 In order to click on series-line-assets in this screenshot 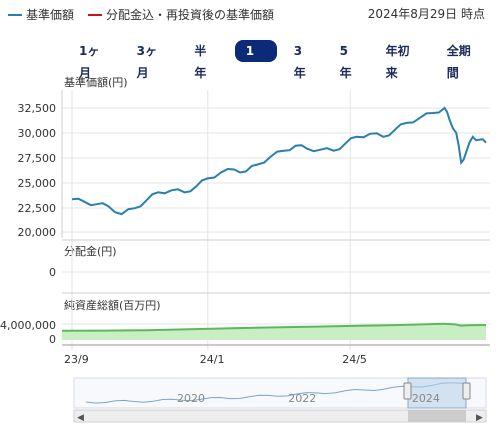, I will do `click(274, 327)`.